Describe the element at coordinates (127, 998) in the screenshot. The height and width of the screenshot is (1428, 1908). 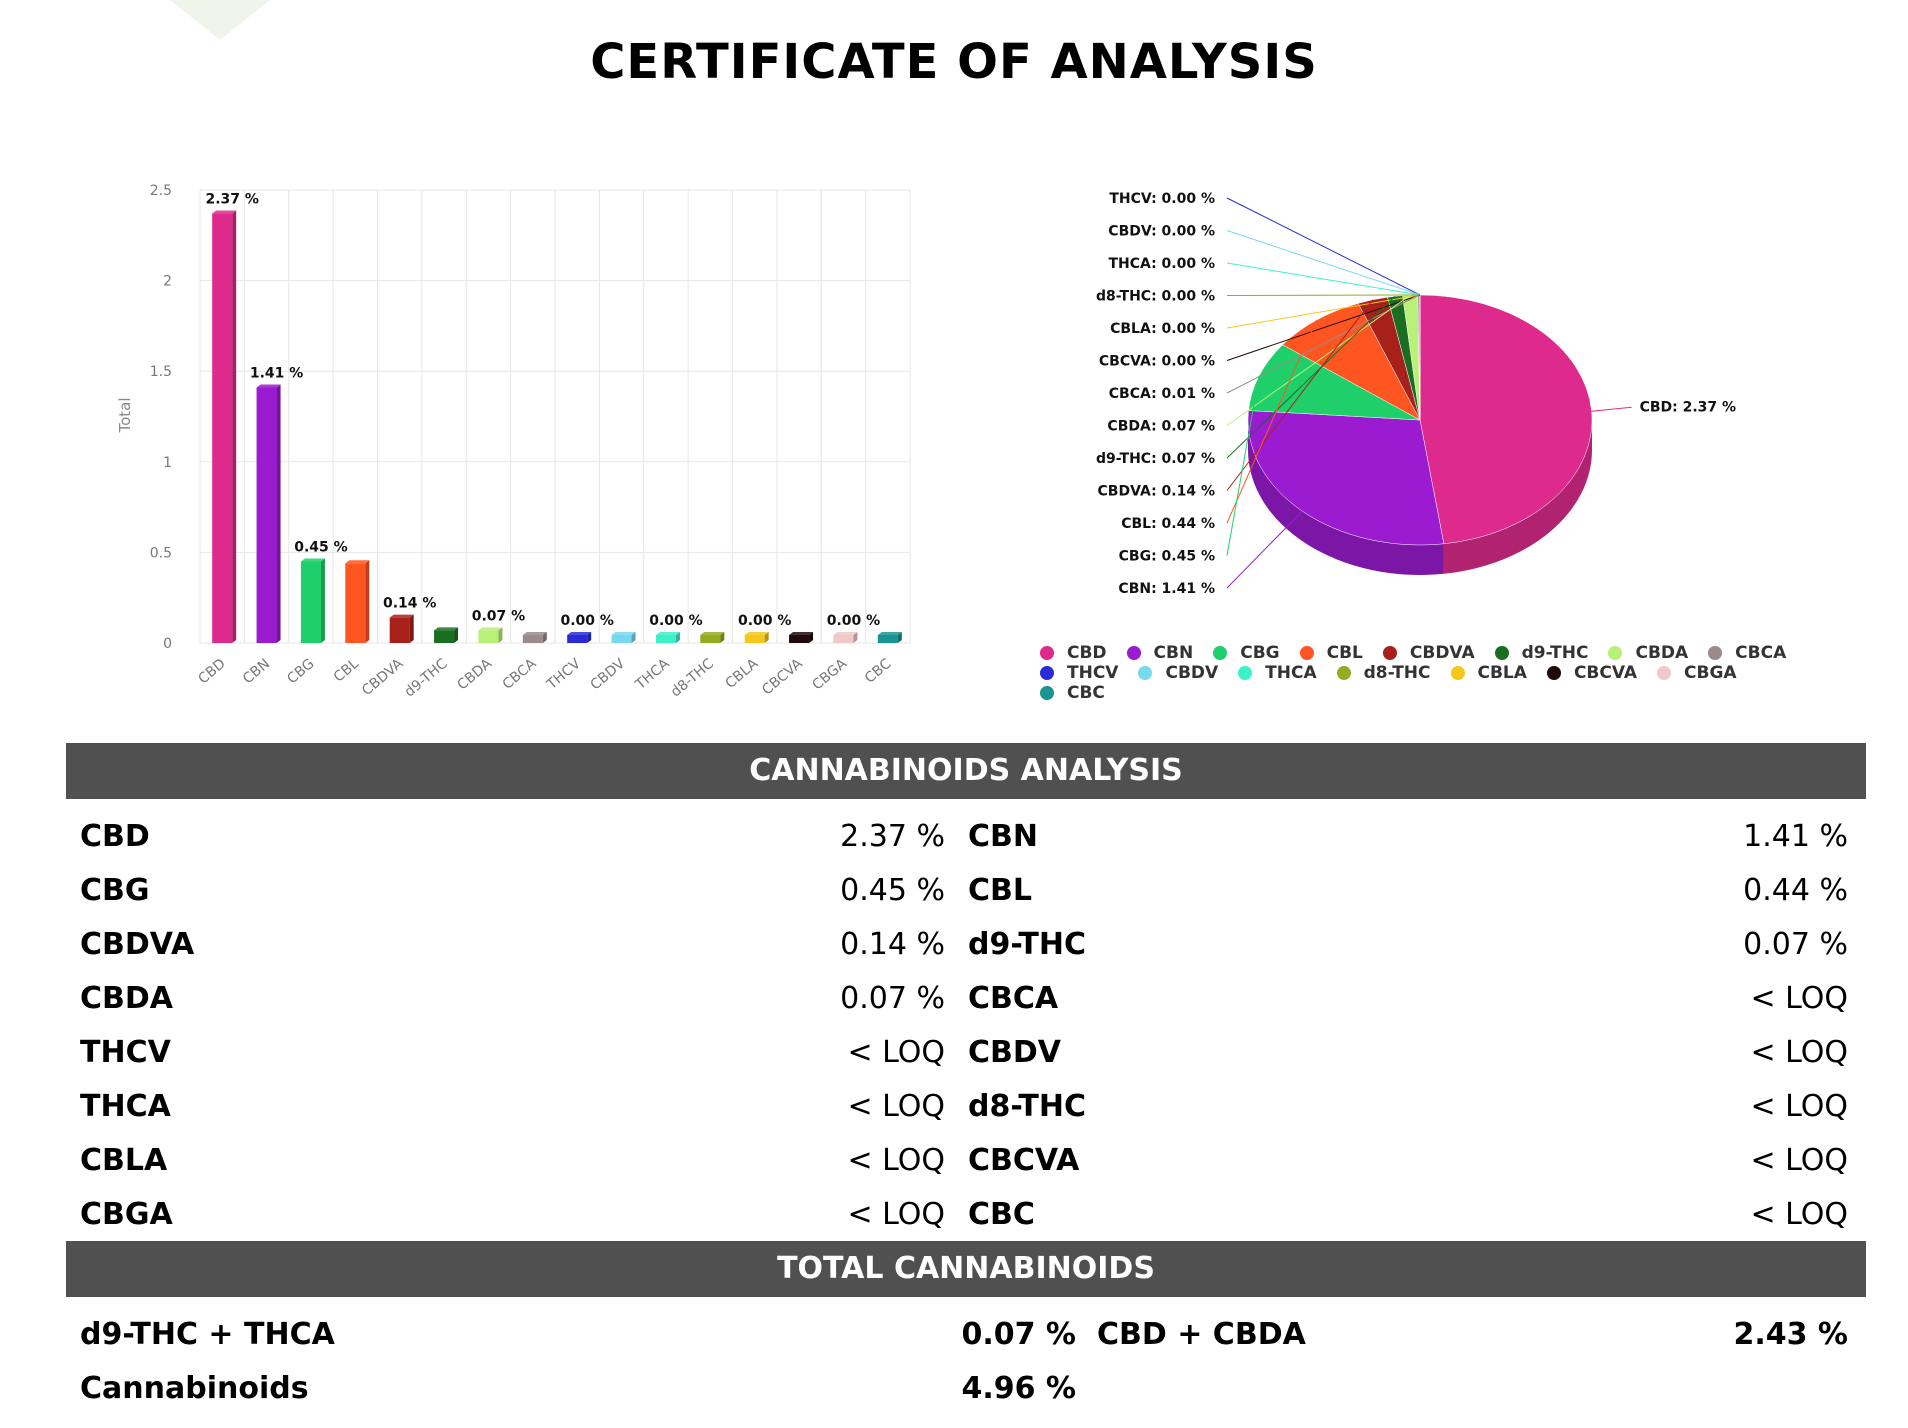
I see `analyte-name: CBDA` at that location.